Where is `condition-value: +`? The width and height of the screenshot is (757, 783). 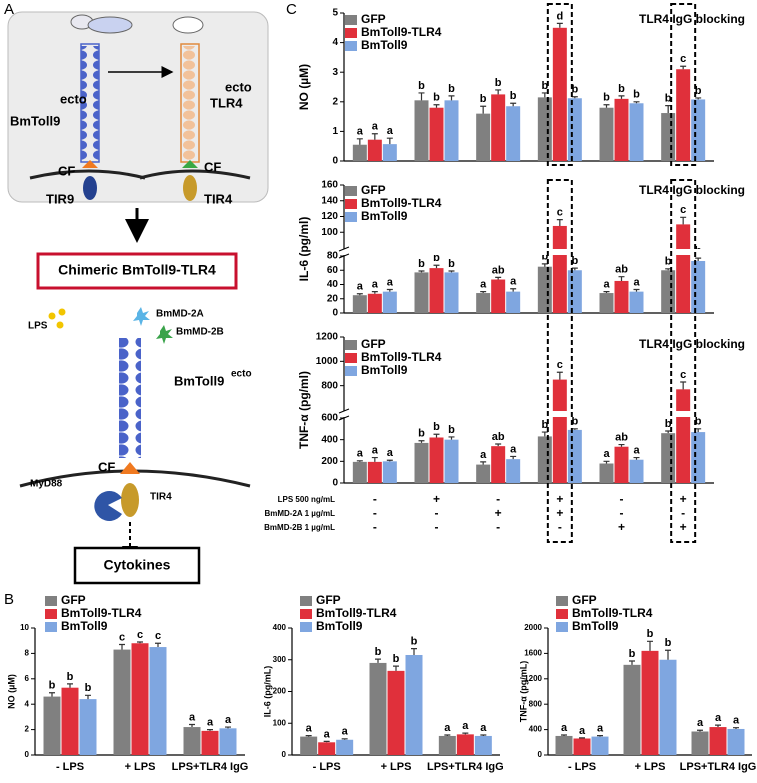 condition-value: + is located at coordinates (498, 513).